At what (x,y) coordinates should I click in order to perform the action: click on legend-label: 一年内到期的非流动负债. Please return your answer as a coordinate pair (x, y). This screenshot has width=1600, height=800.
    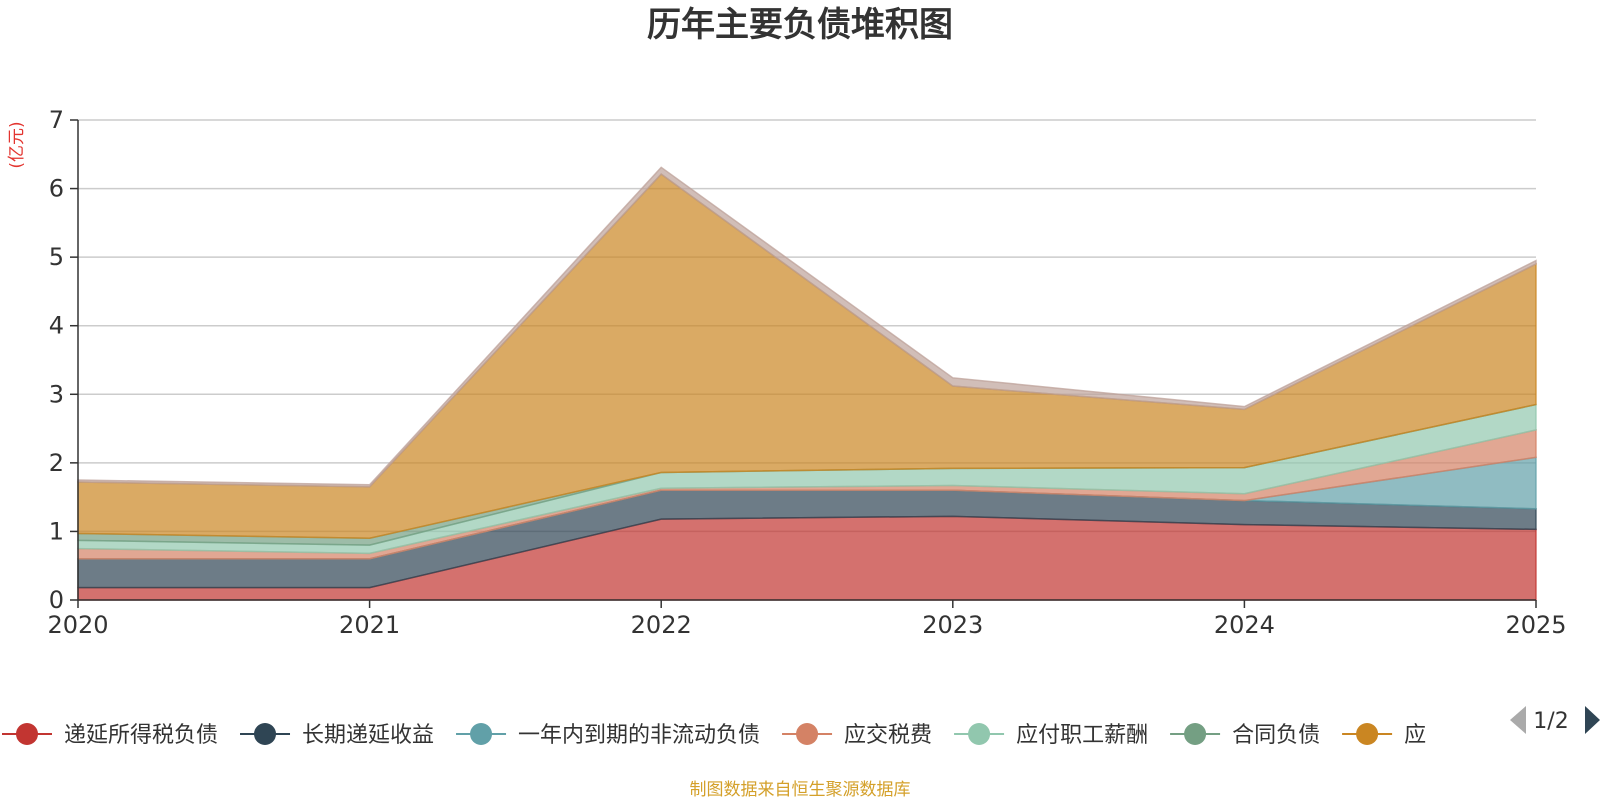
    Looking at the image, I should click on (639, 735).